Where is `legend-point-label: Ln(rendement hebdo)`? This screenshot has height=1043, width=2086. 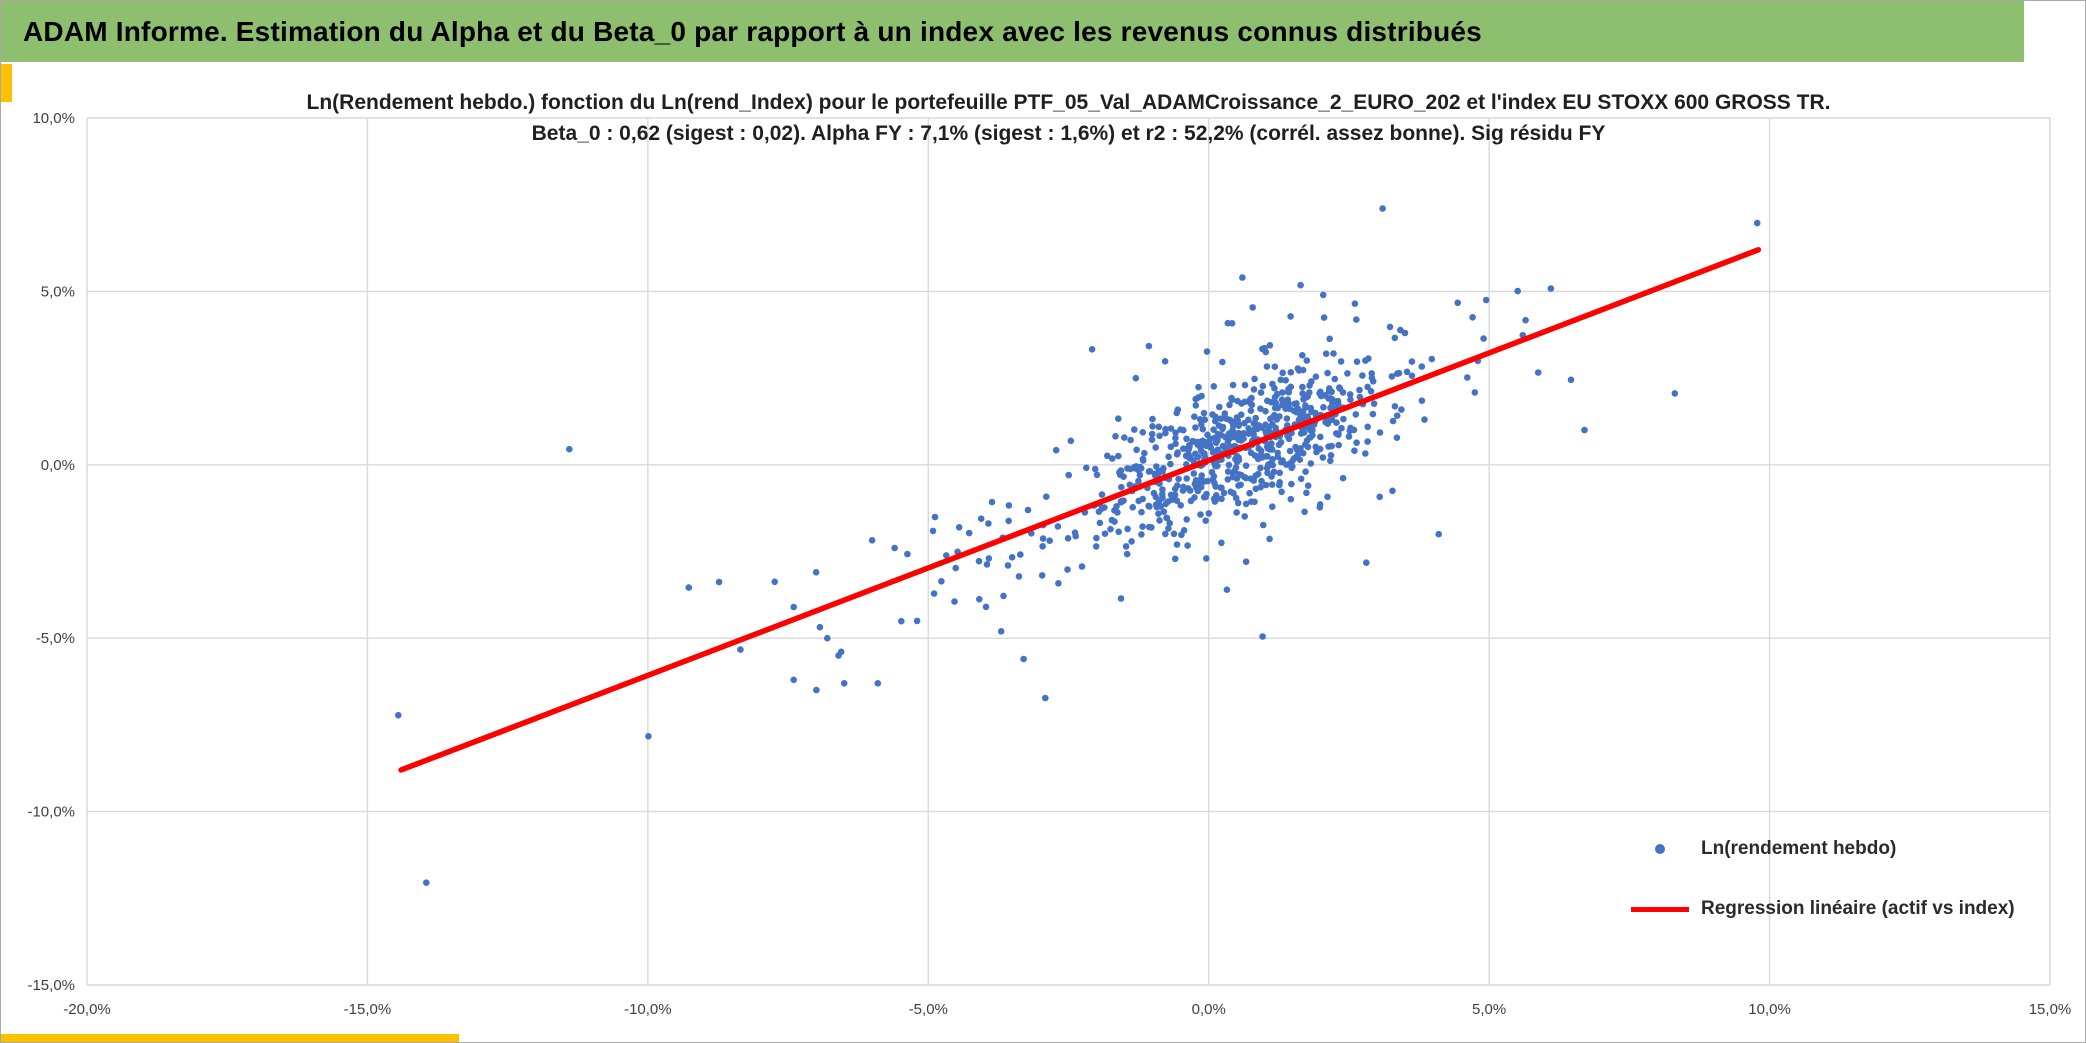
legend-point-label: Ln(rendement hebdo) is located at coordinates (1799, 848).